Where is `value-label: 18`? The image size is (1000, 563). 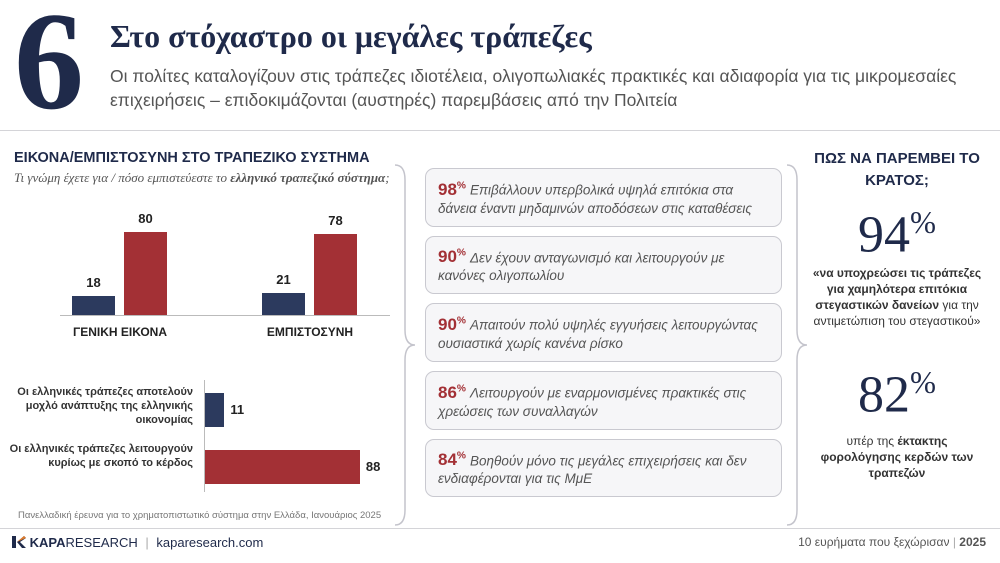
value-label: 18 is located at coordinates (93, 283).